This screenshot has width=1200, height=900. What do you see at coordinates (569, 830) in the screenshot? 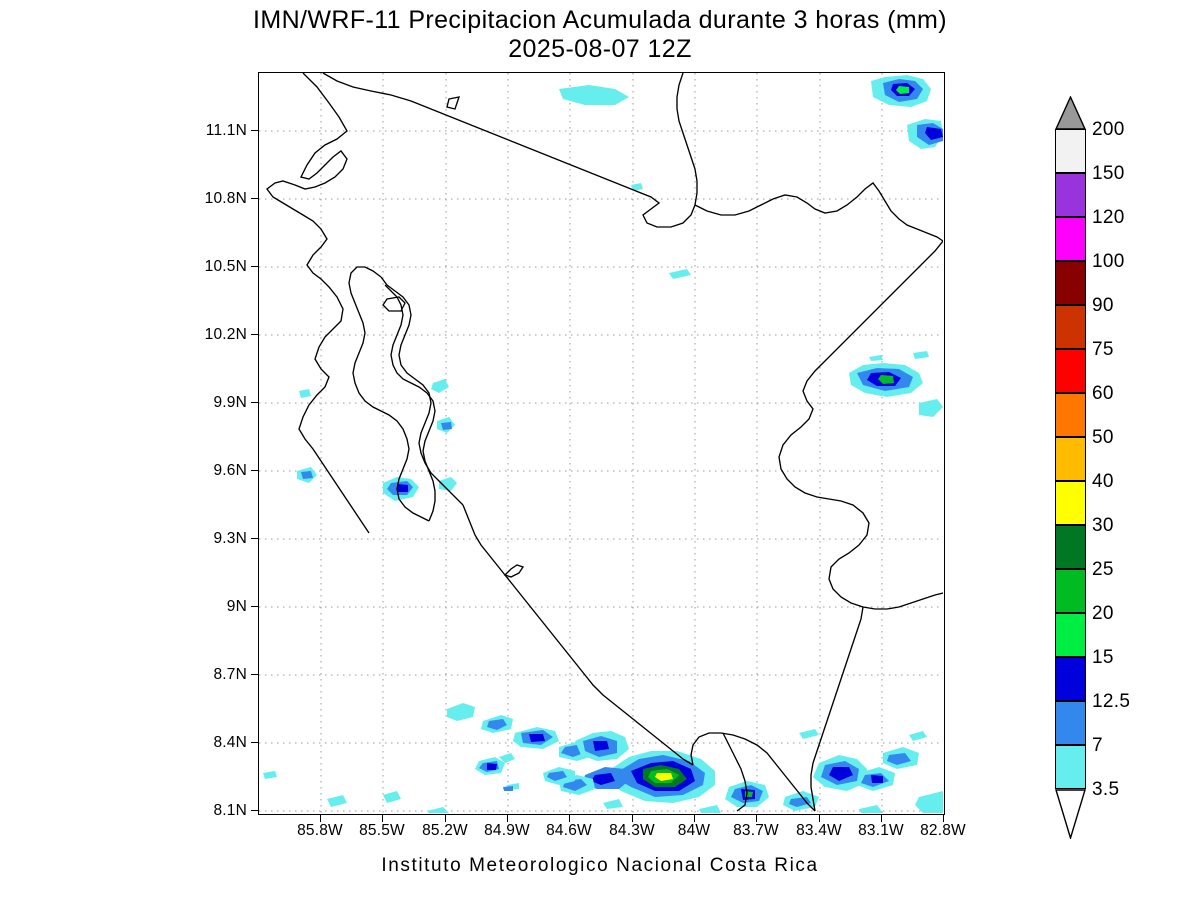
I see `x-axis-label-84.6W: 84.6W` at bounding box center [569, 830].